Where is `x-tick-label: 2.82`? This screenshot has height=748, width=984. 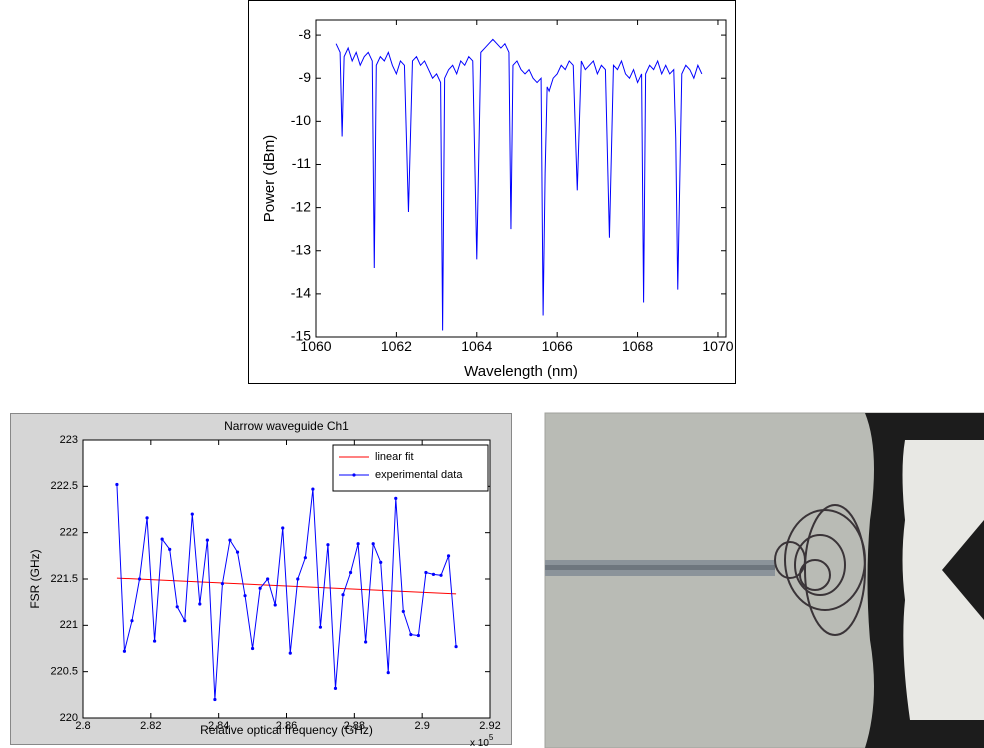 x-tick-label: 2.82 is located at coordinates (150, 726).